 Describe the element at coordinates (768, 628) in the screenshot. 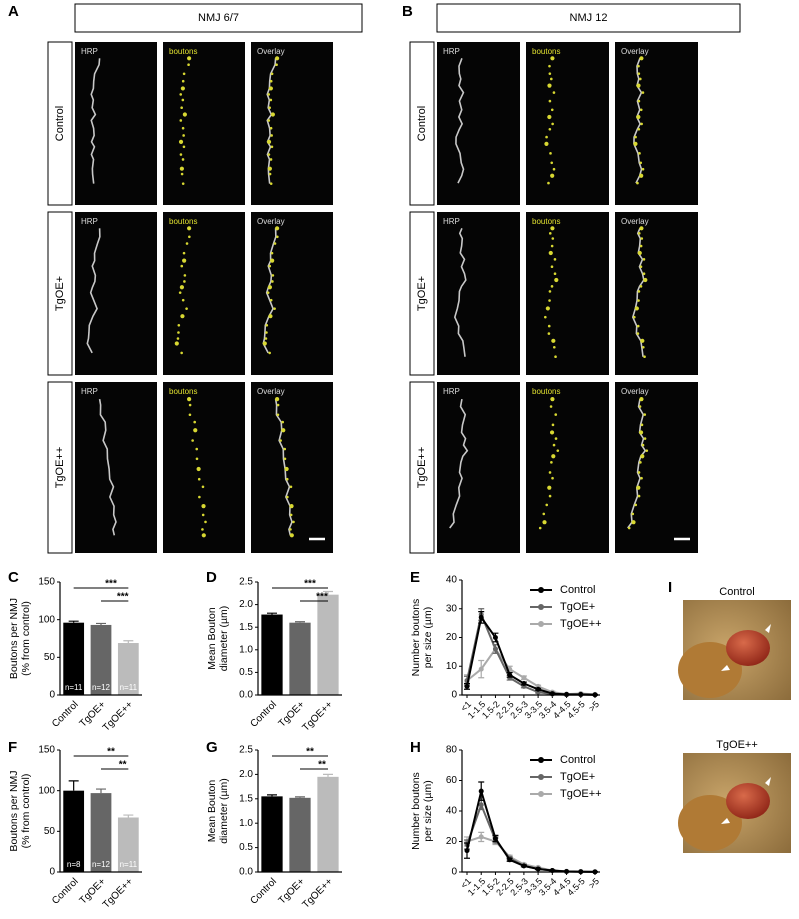

I see `arrowhead` at that location.